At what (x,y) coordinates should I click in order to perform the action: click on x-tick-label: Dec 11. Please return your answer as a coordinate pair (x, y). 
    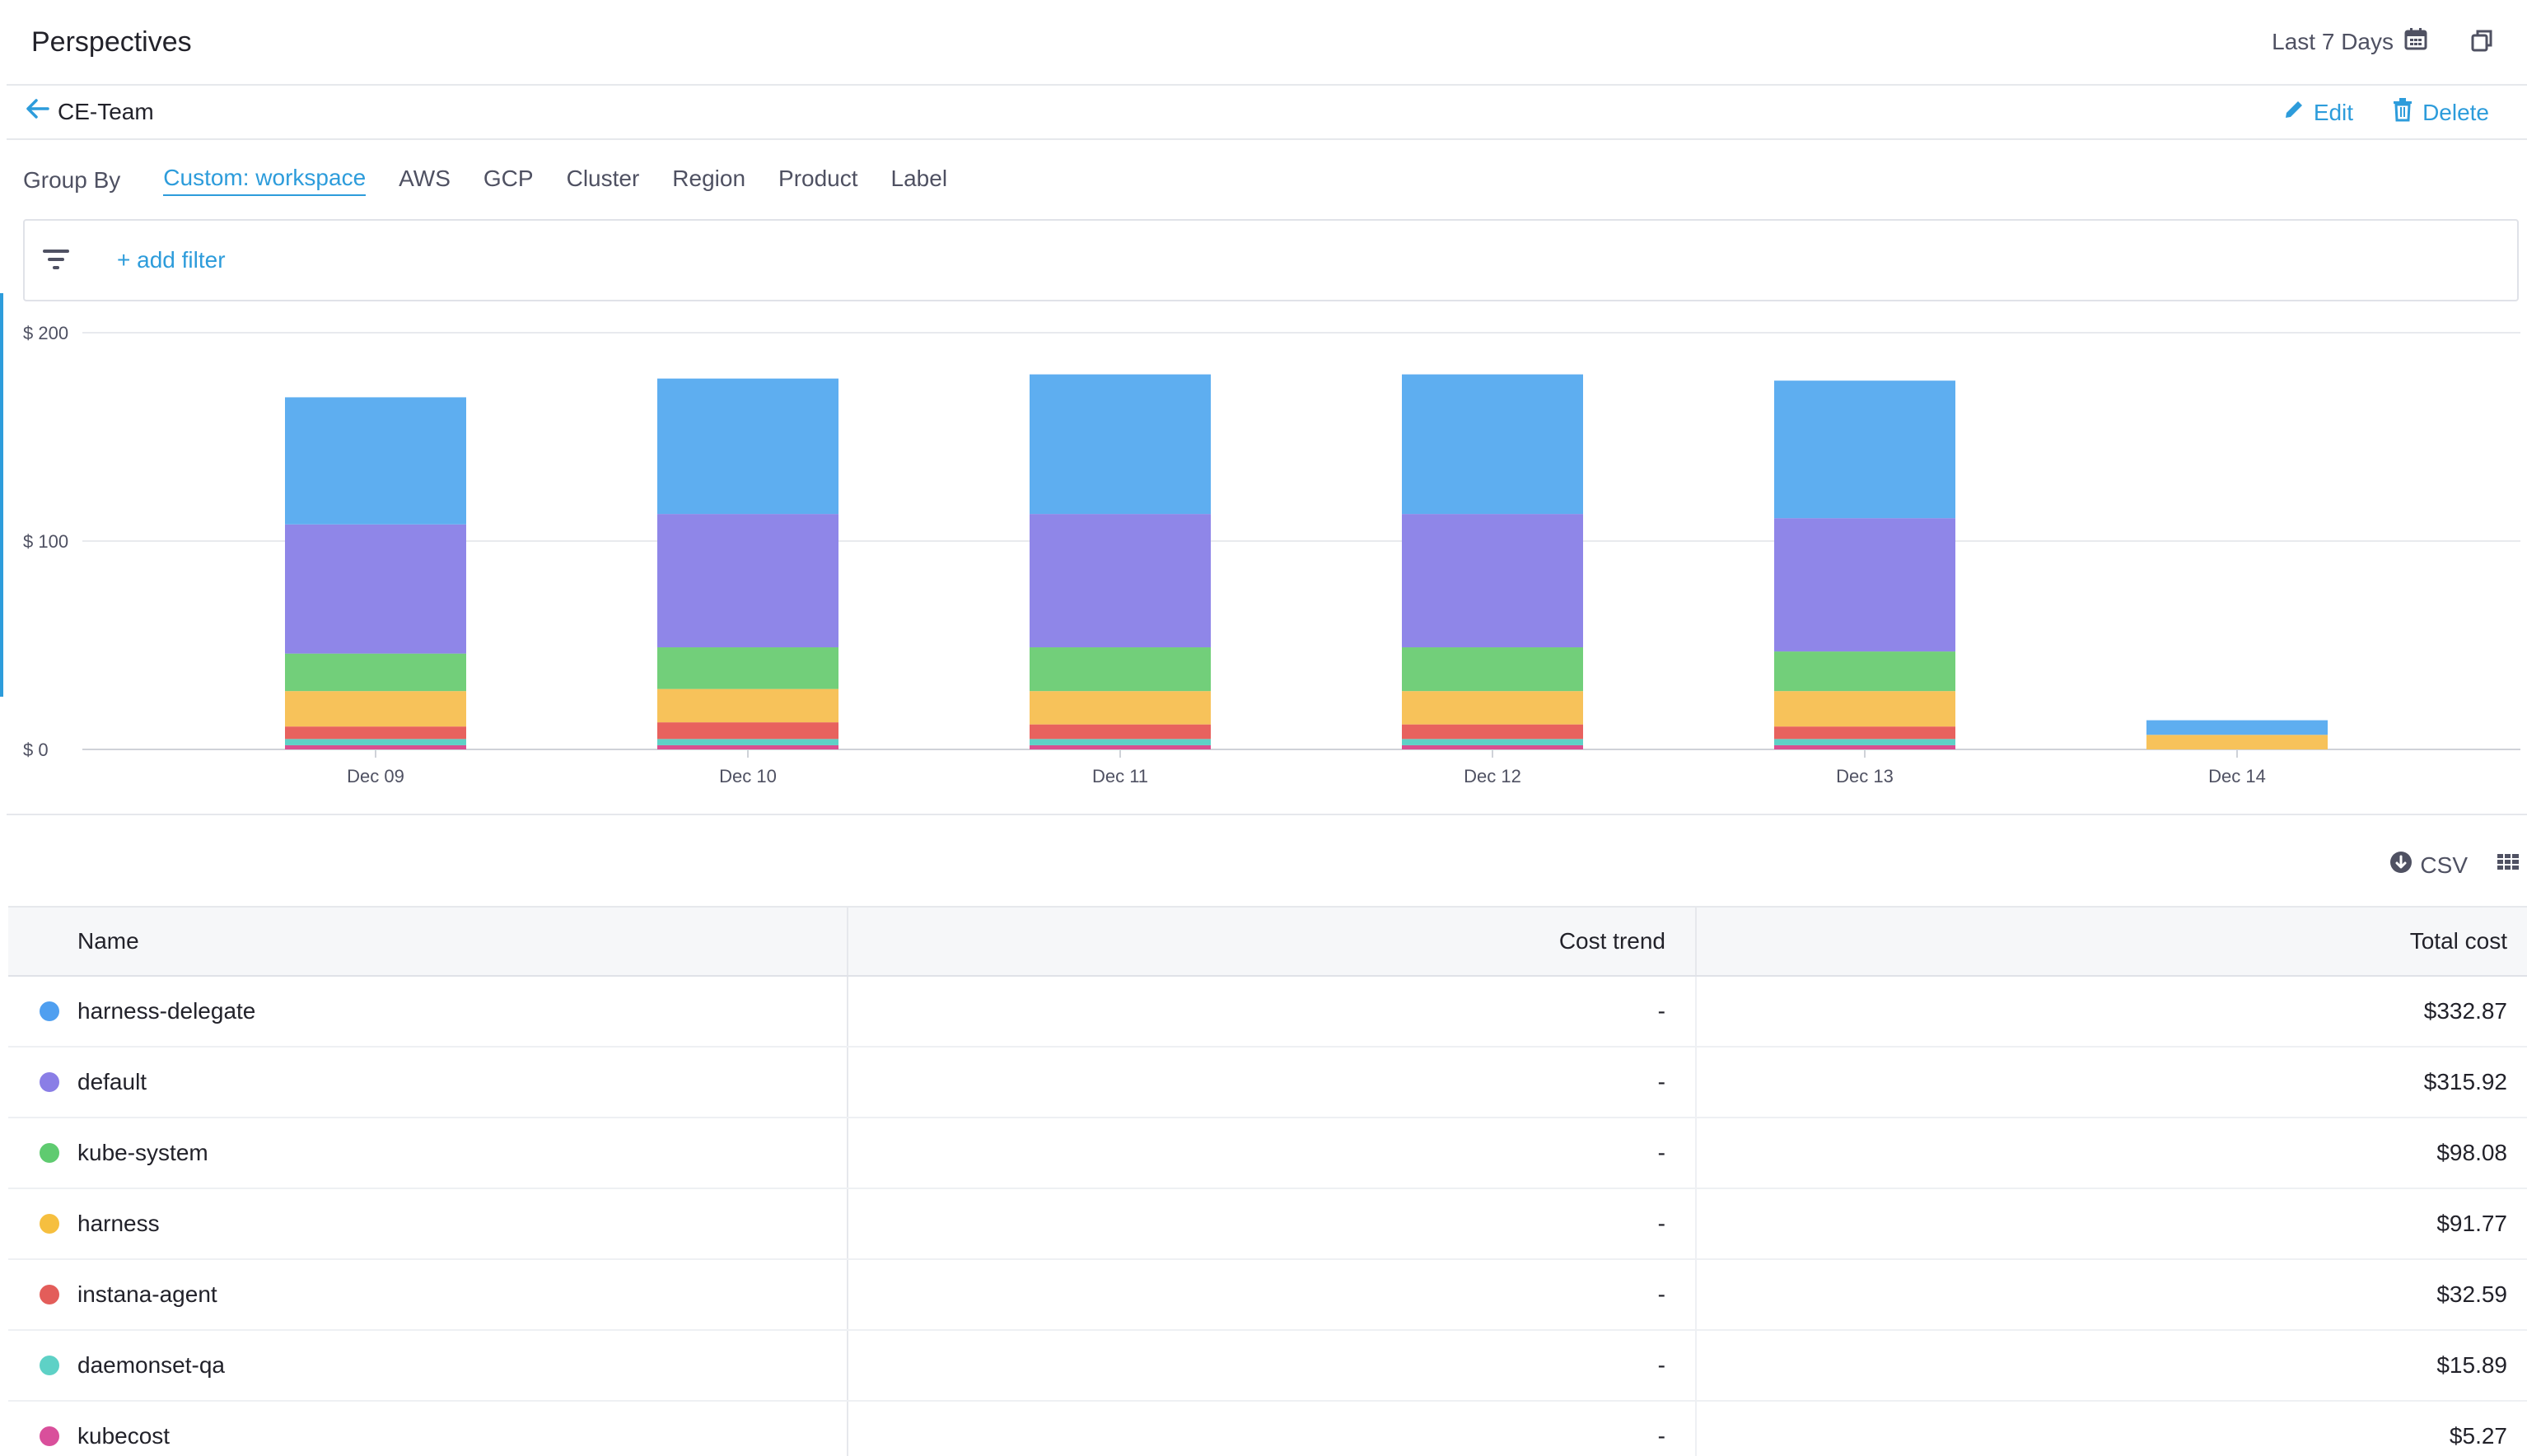
    Looking at the image, I should click on (1120, 776).